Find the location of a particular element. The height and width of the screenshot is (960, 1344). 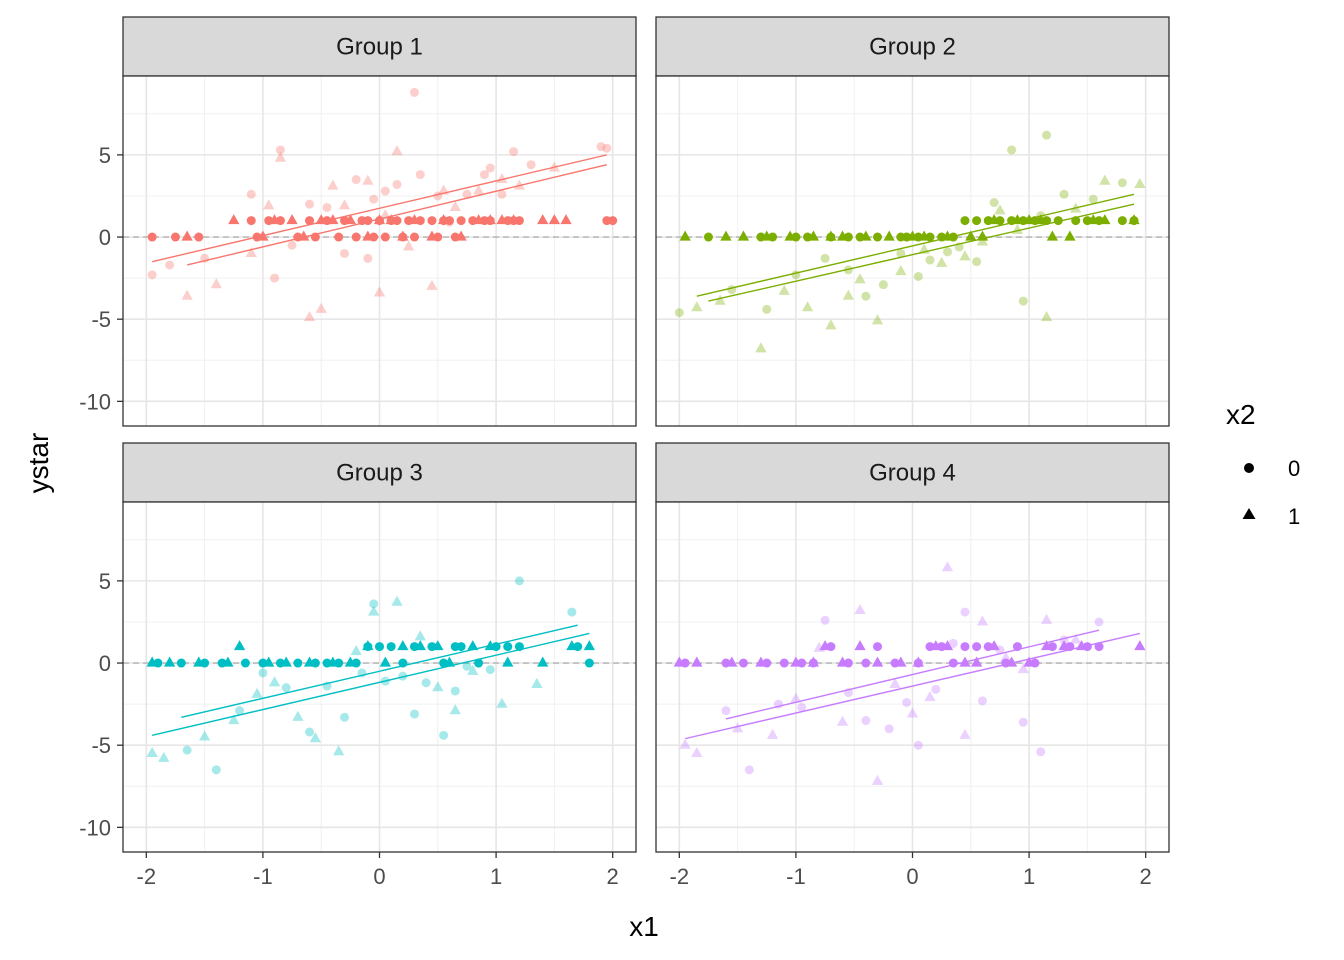

facet-strip-label: Group 3 is located at coordinates (379, 473).